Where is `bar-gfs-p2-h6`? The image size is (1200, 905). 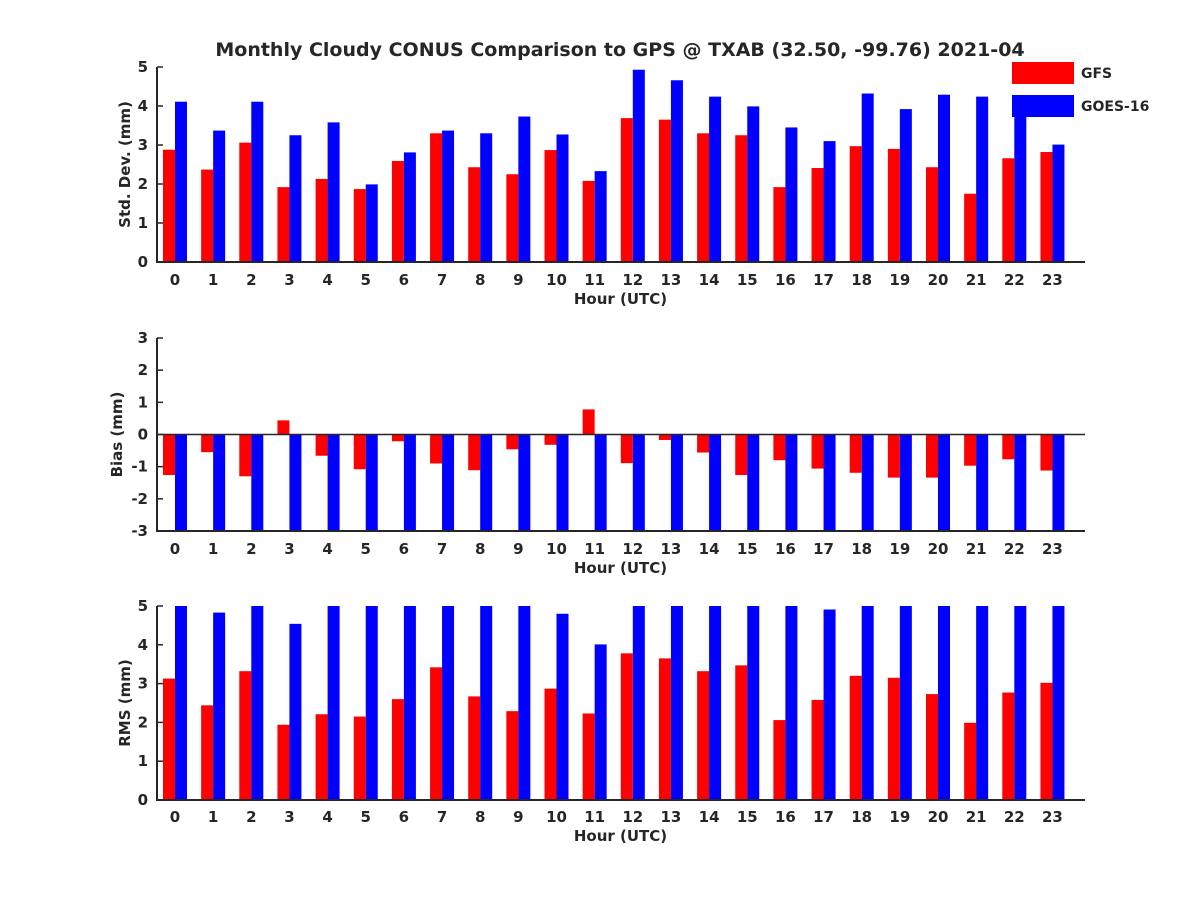
bar-gfs-p2-h6 is located at coordinates (397, 438).